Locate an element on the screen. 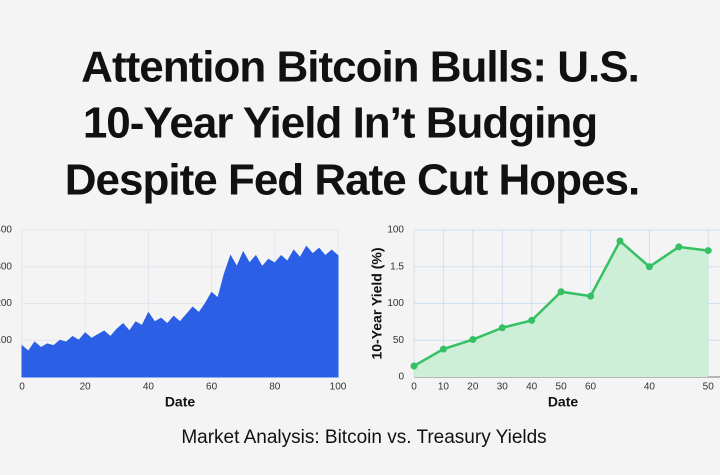 This screenshot has height=475, width=720. area-fill is located at coordinates (561, 309).